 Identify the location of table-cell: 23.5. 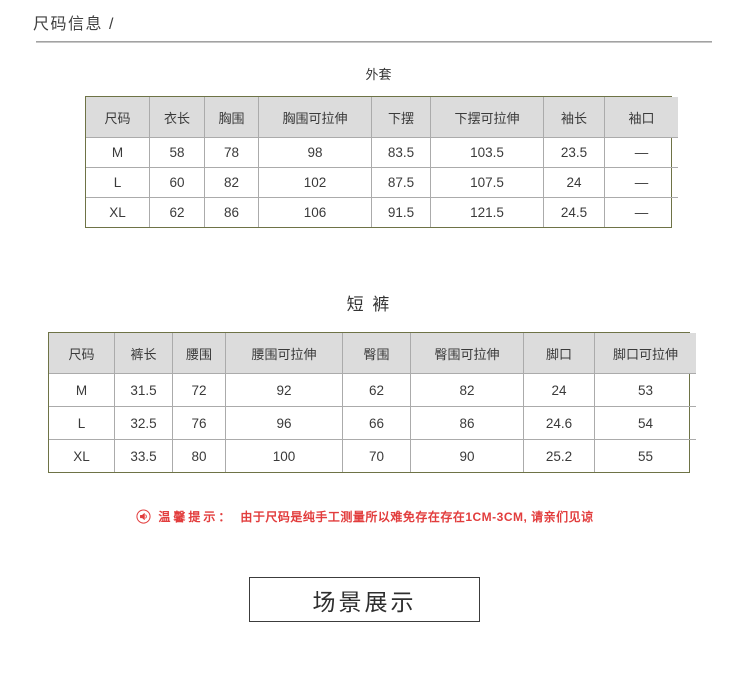
(574, 152).